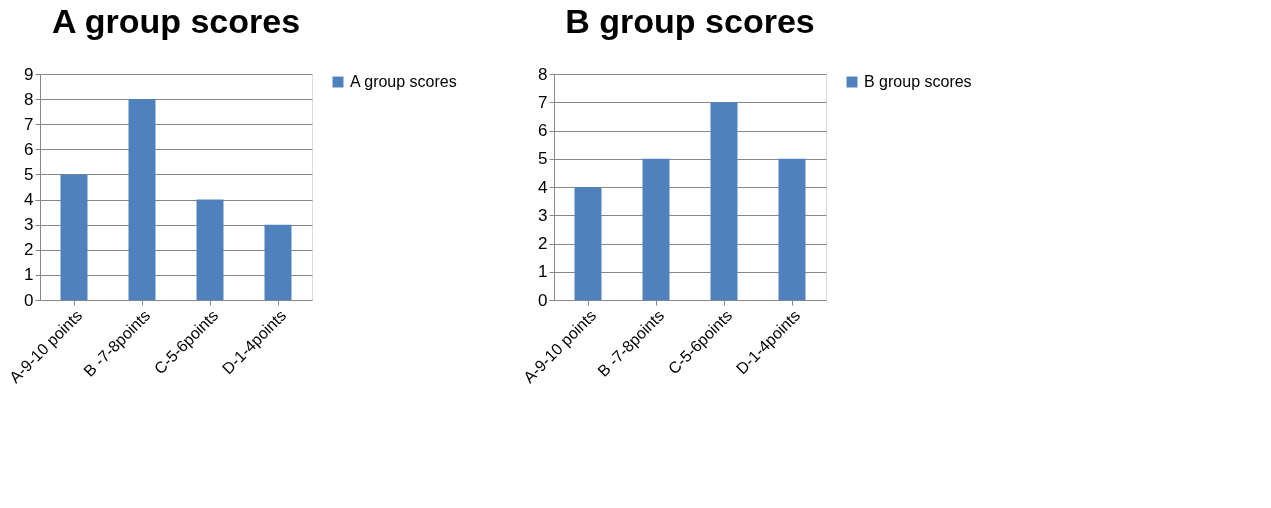  Describe the element at coordinates (29, 74) in the screenshot. I see `y-tick-label: 9` at that location.